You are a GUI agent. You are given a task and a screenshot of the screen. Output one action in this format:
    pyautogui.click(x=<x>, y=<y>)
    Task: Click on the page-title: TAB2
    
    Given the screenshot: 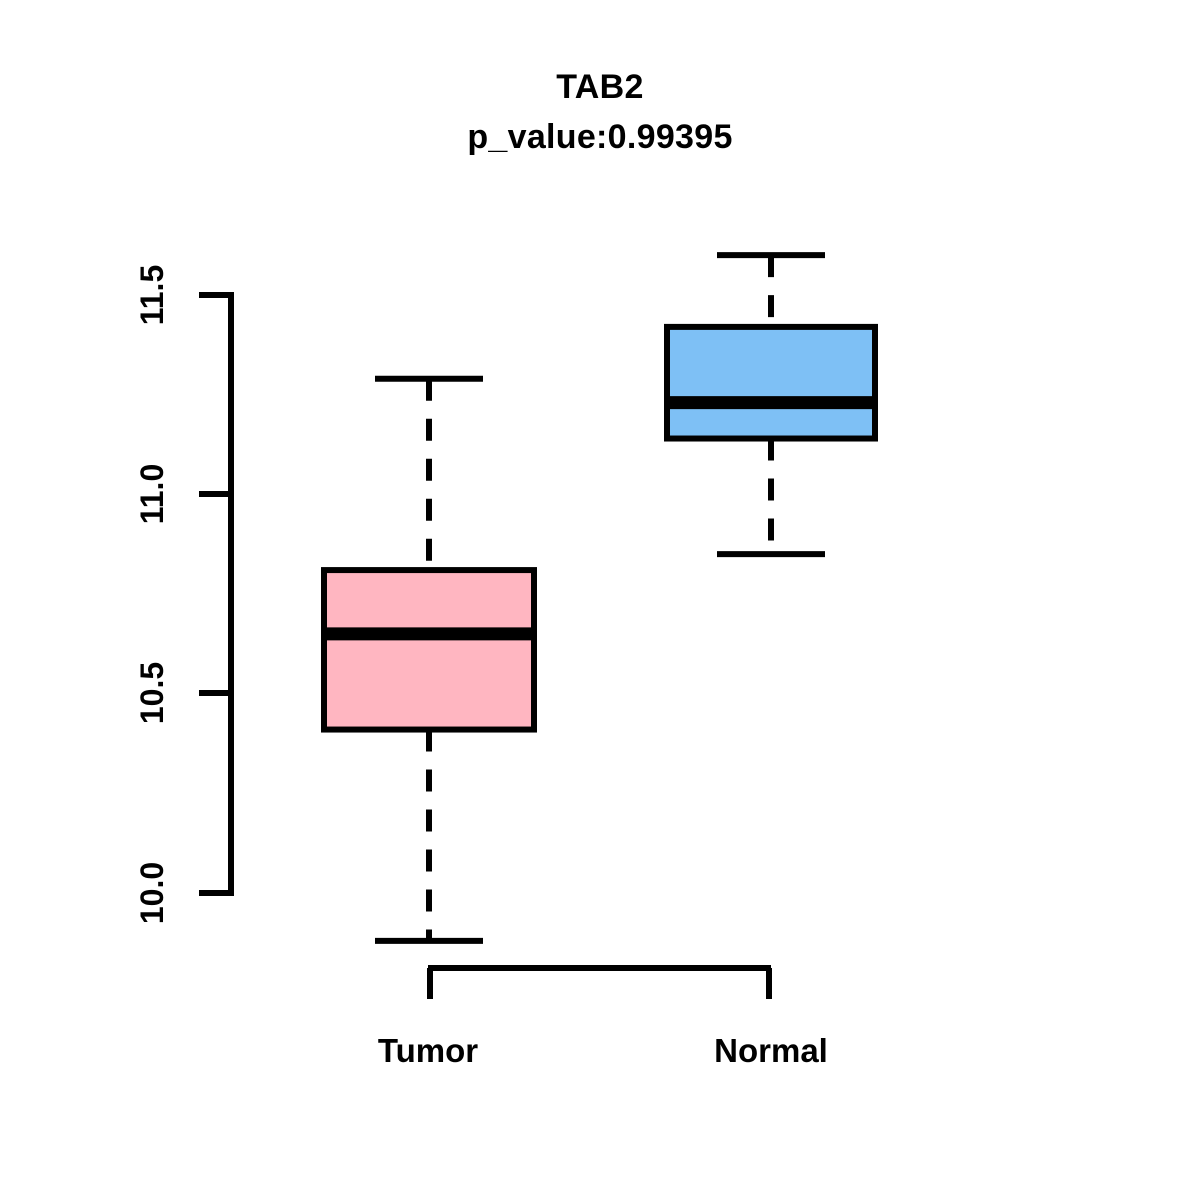 What is the action you would take?
    pyautogui.click(x=600, y=87)
    